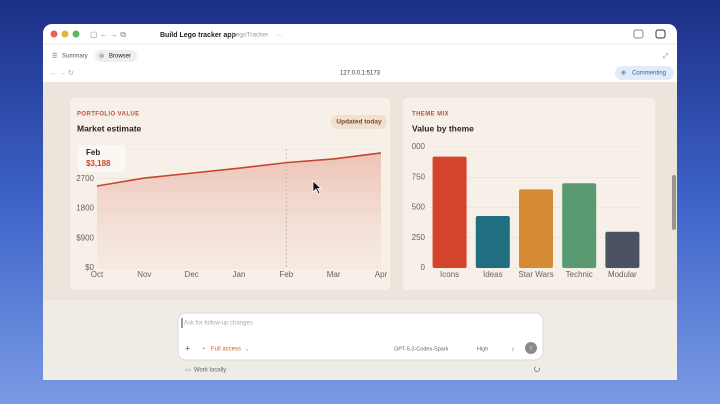 The height and width of the screenshot is (404, 720). What do you see at coordinates (666, 56) in the screenshot?
I see `expand: ⤢` at bounding box center [666, 56].